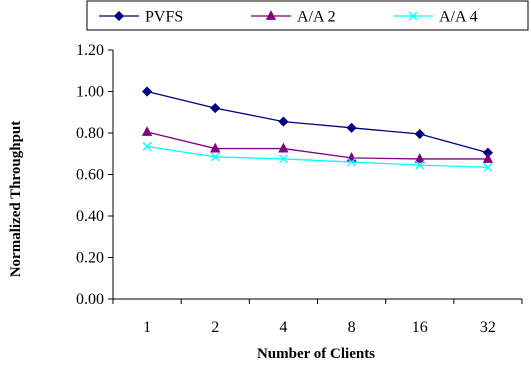 The width and height of the screenshot is (531, 368). I want to click on legend-label: A/A 2, so click(316, 17).